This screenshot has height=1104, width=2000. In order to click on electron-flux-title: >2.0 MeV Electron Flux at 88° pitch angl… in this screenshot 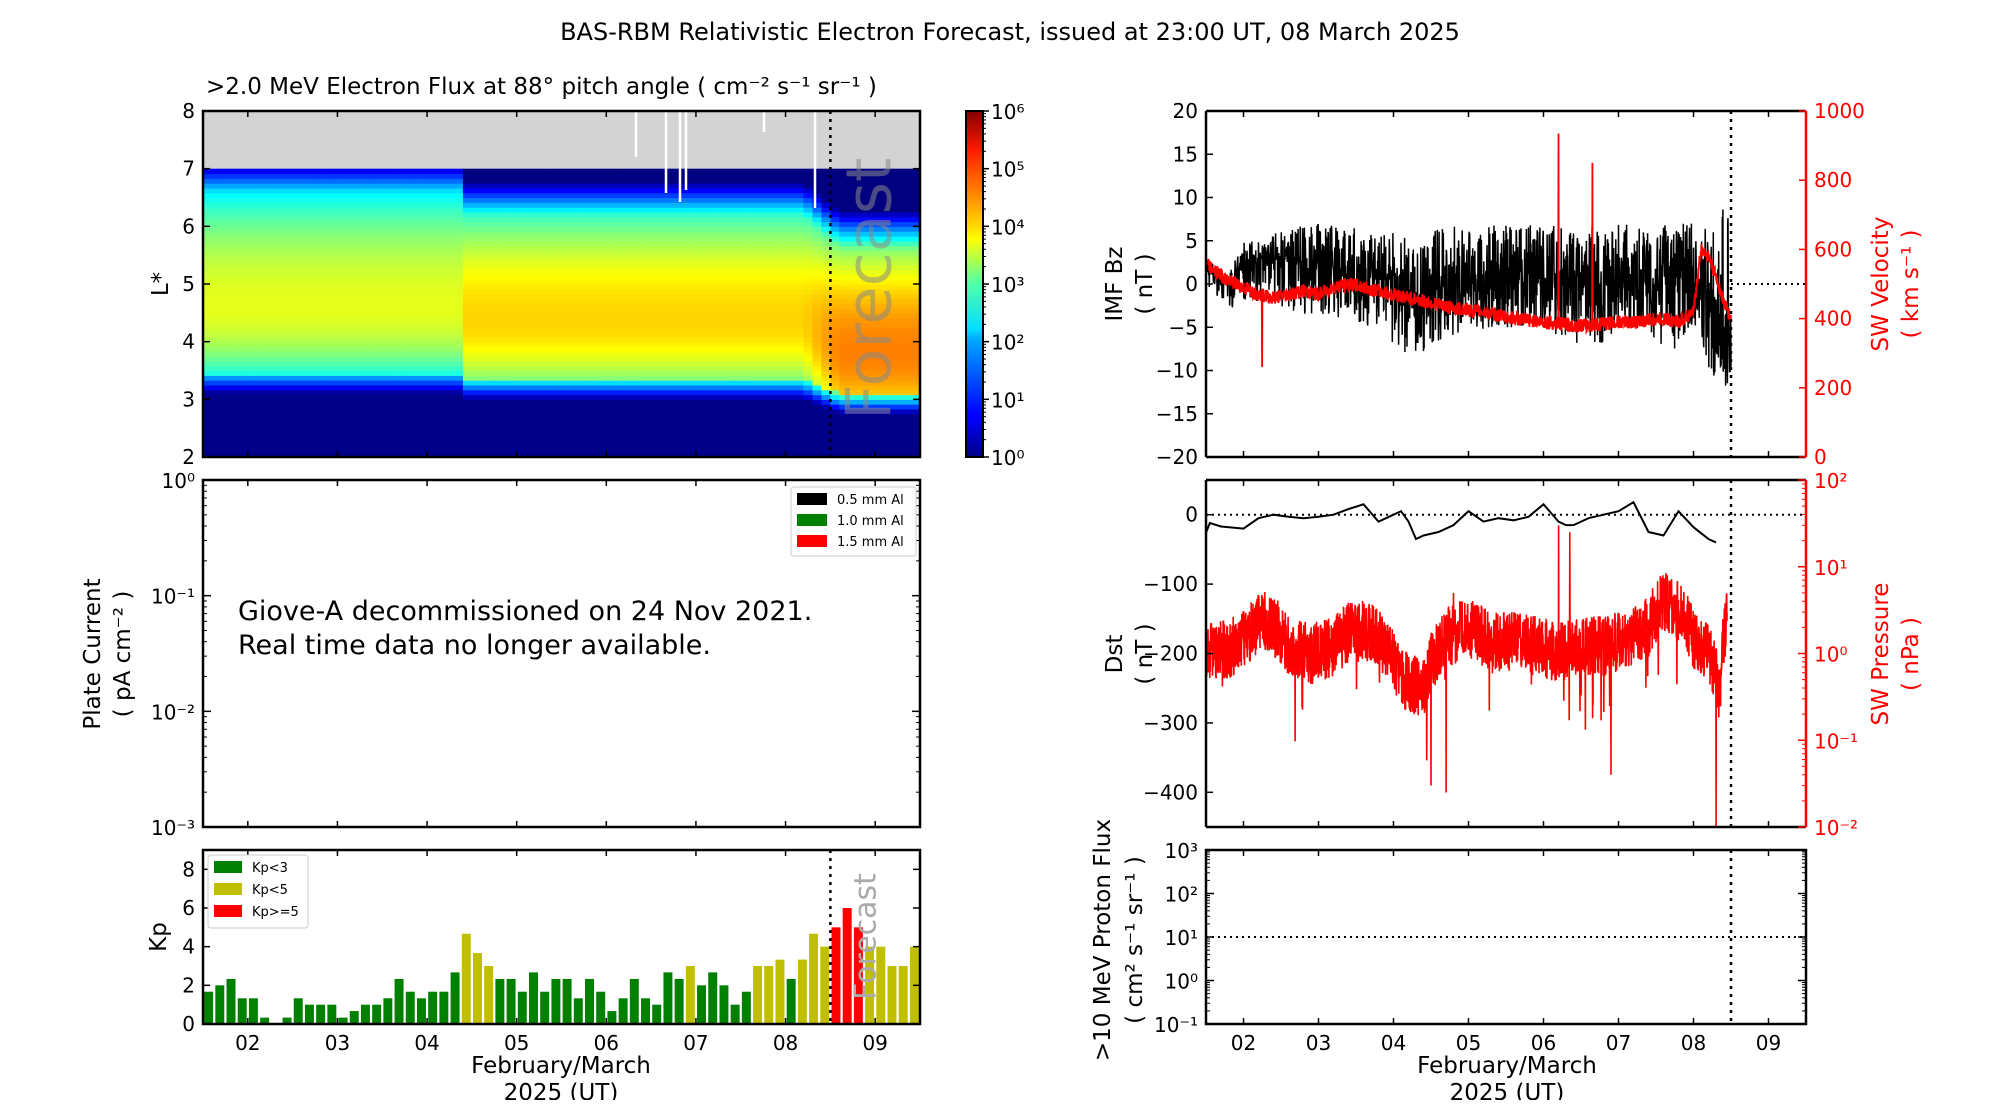, I will do `click(541, 87)`.